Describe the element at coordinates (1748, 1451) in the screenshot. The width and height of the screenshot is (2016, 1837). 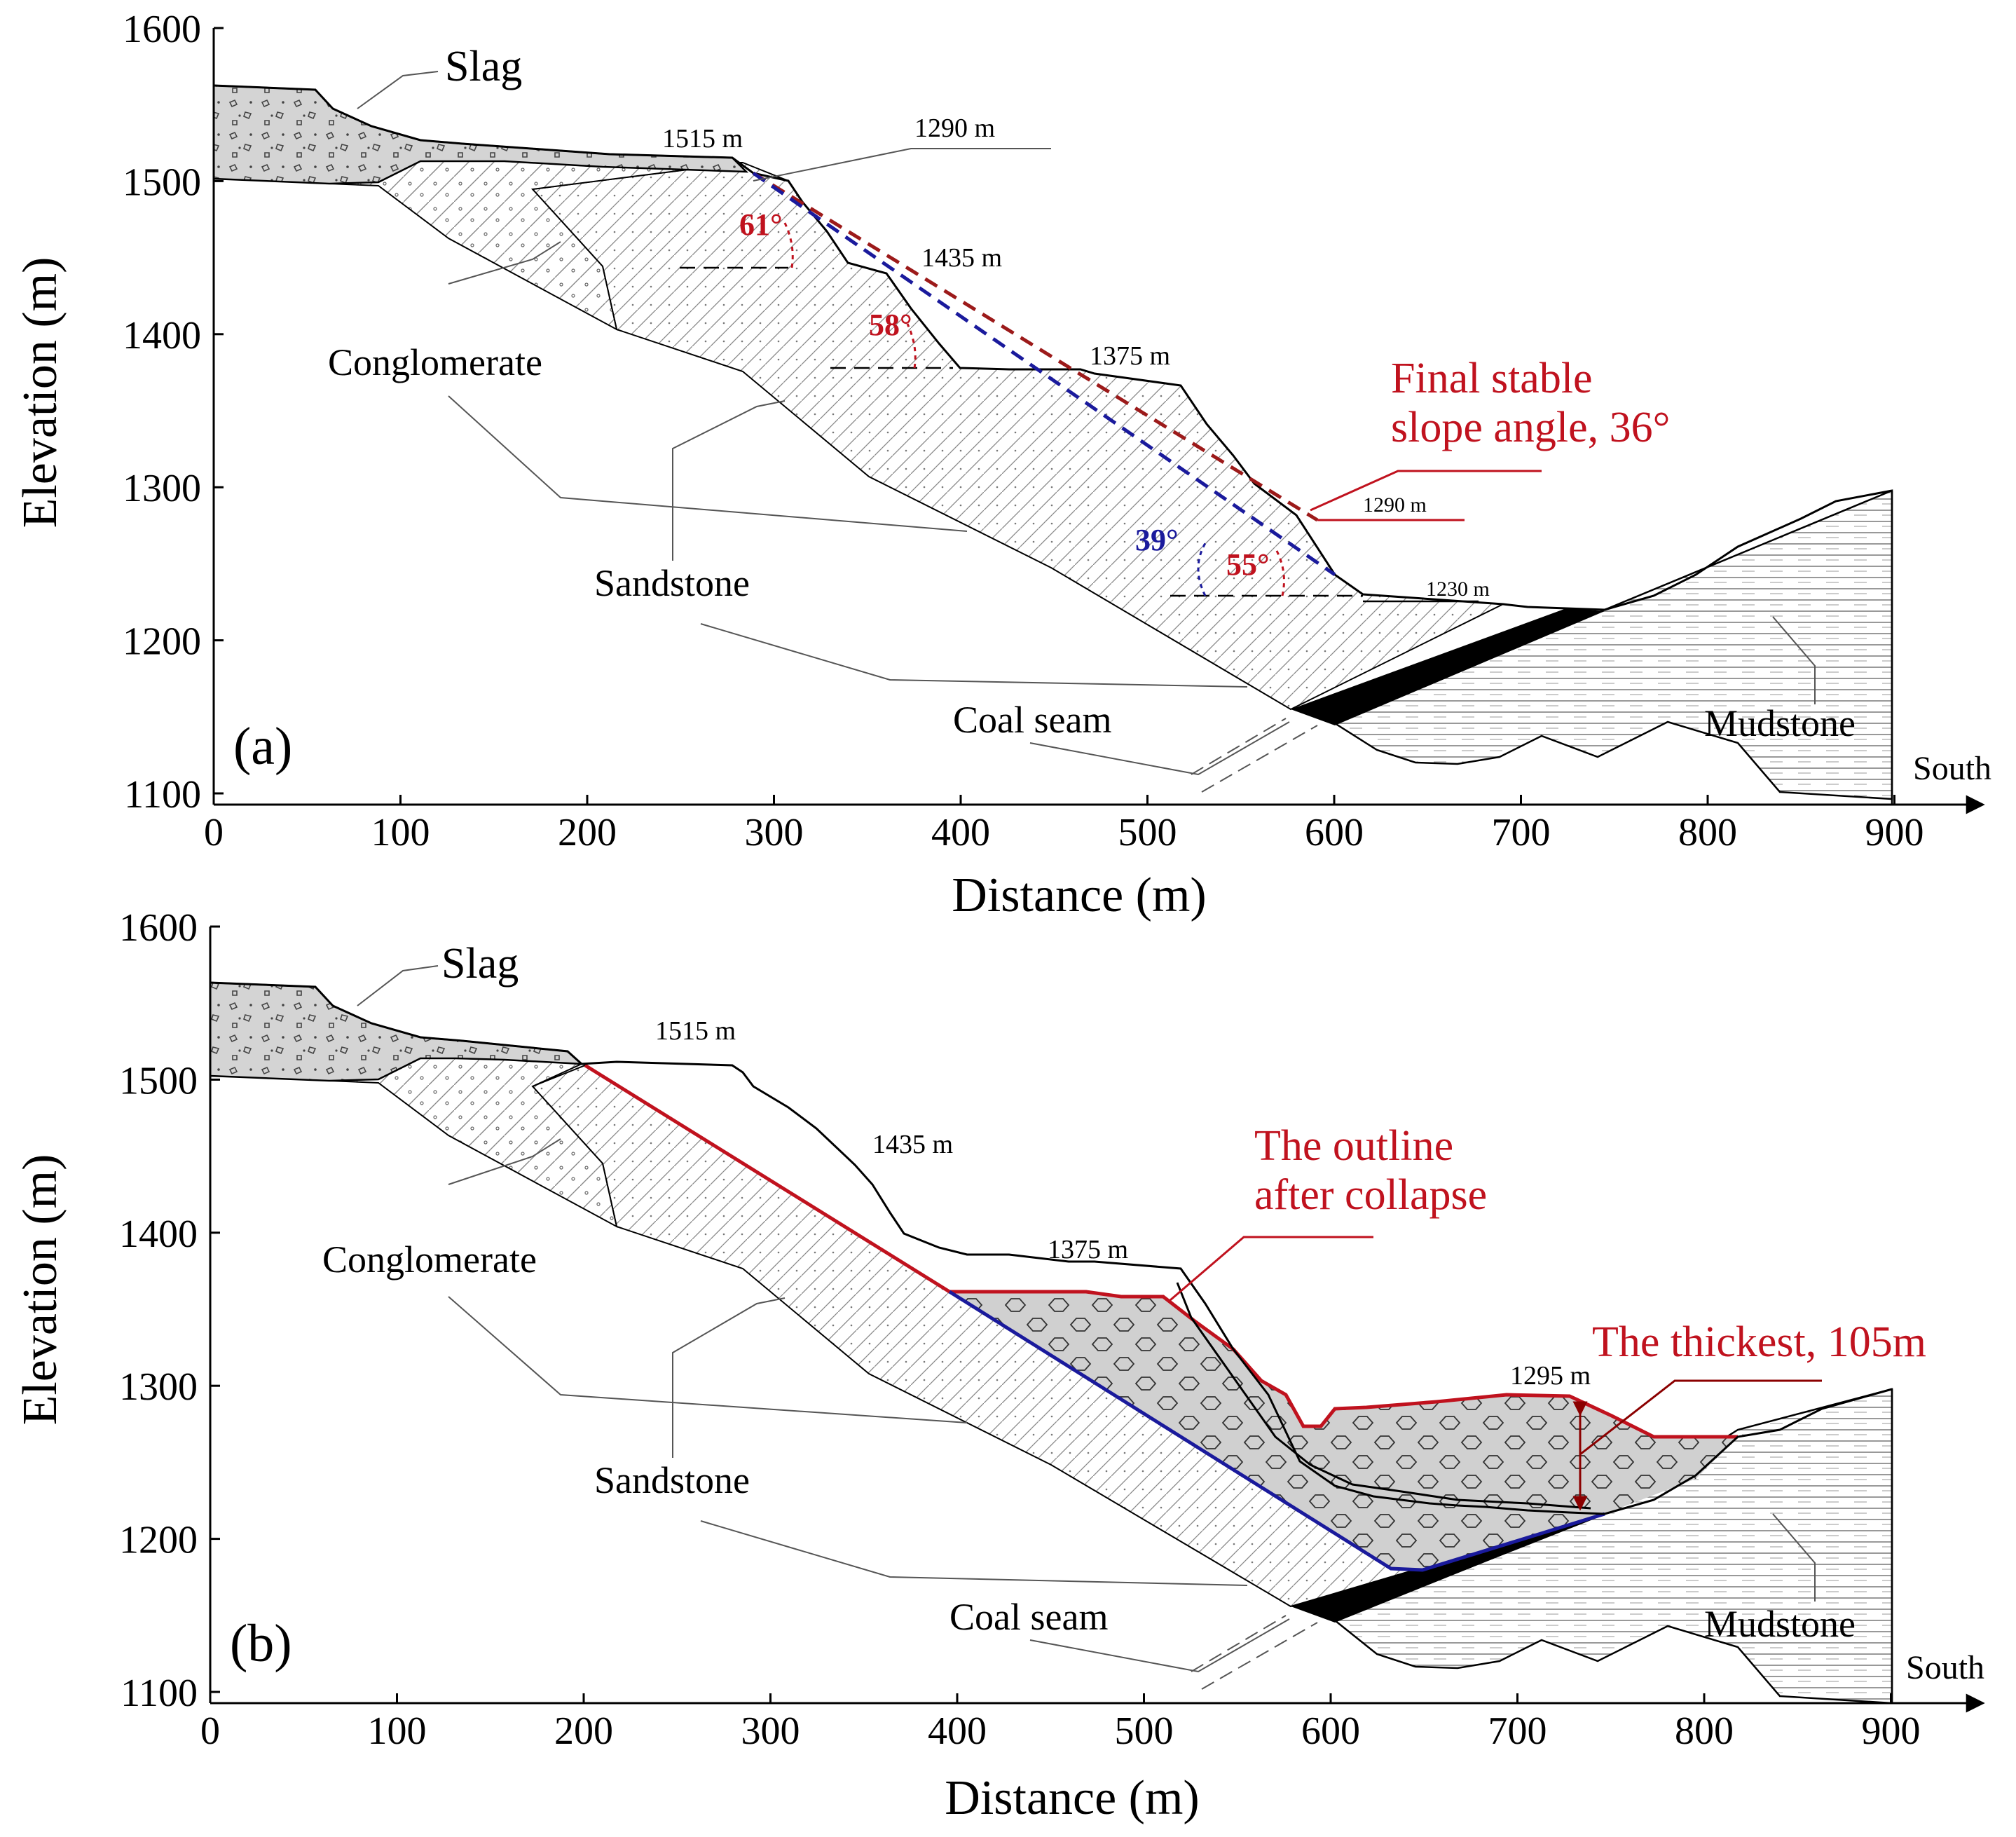
I see `mudstone-surface-b` at that location.